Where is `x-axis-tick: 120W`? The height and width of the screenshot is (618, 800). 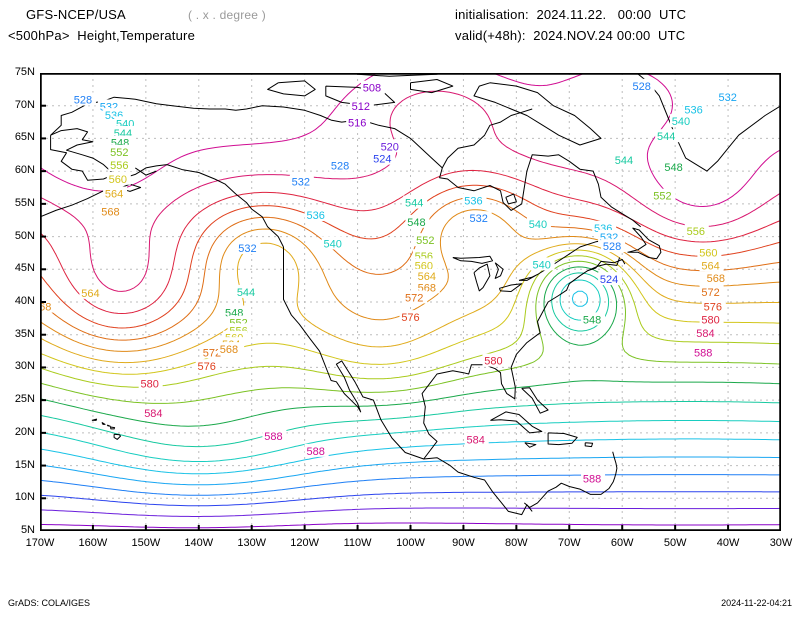
x-axis-tick: 120W is located at coordinates (305, 543).